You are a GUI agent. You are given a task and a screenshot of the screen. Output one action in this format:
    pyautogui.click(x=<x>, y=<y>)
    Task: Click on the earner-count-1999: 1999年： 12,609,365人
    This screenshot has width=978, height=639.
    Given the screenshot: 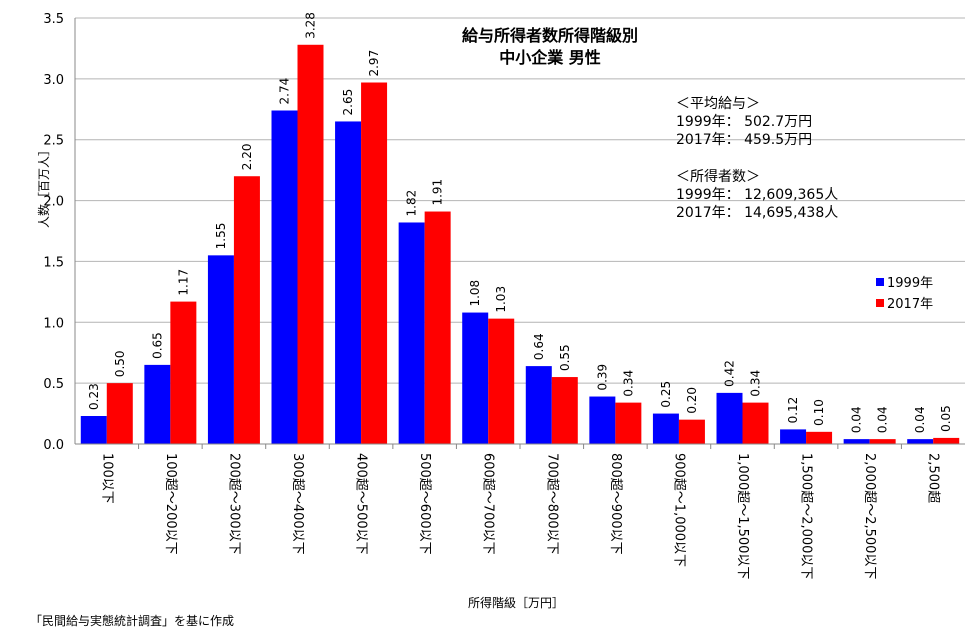 What is the action you would take?
    pyautogui.click(x=757, y=195)
    